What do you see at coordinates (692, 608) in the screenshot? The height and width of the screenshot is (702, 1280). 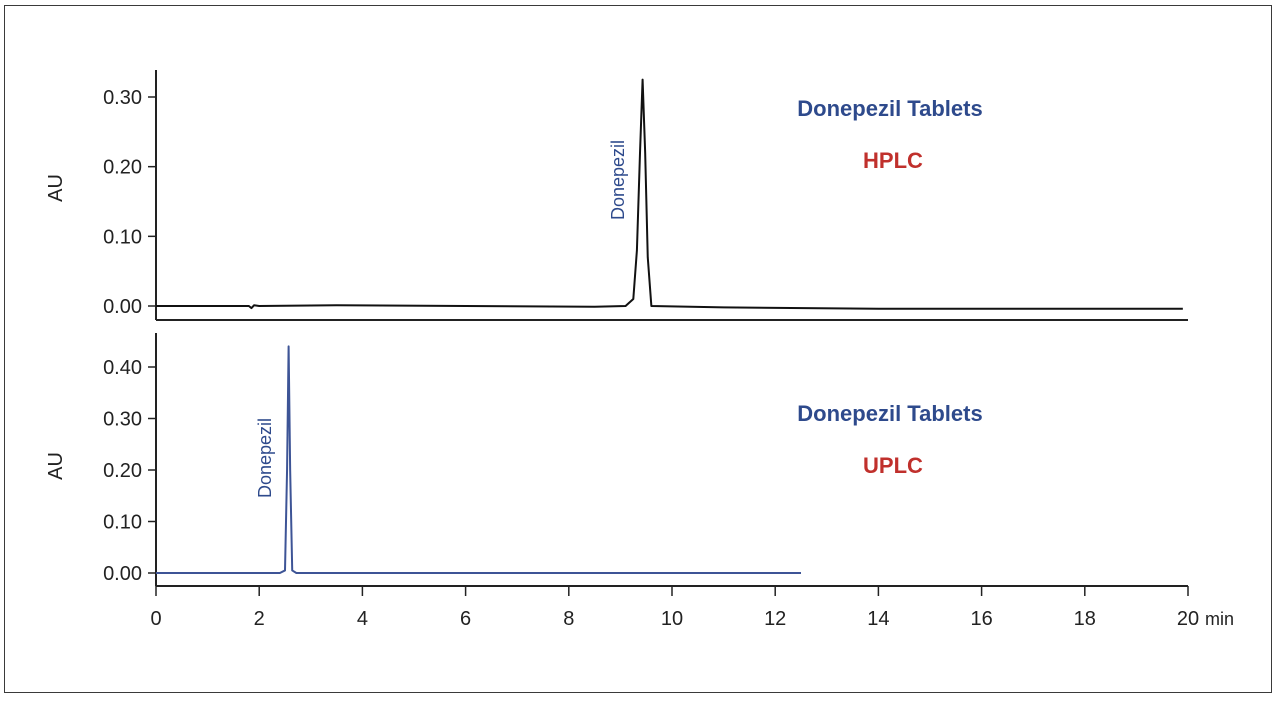 I see `time-axis: 0 2 4 6 8 10 12 14 16 18 20 min` at bounding box center [692, 608].